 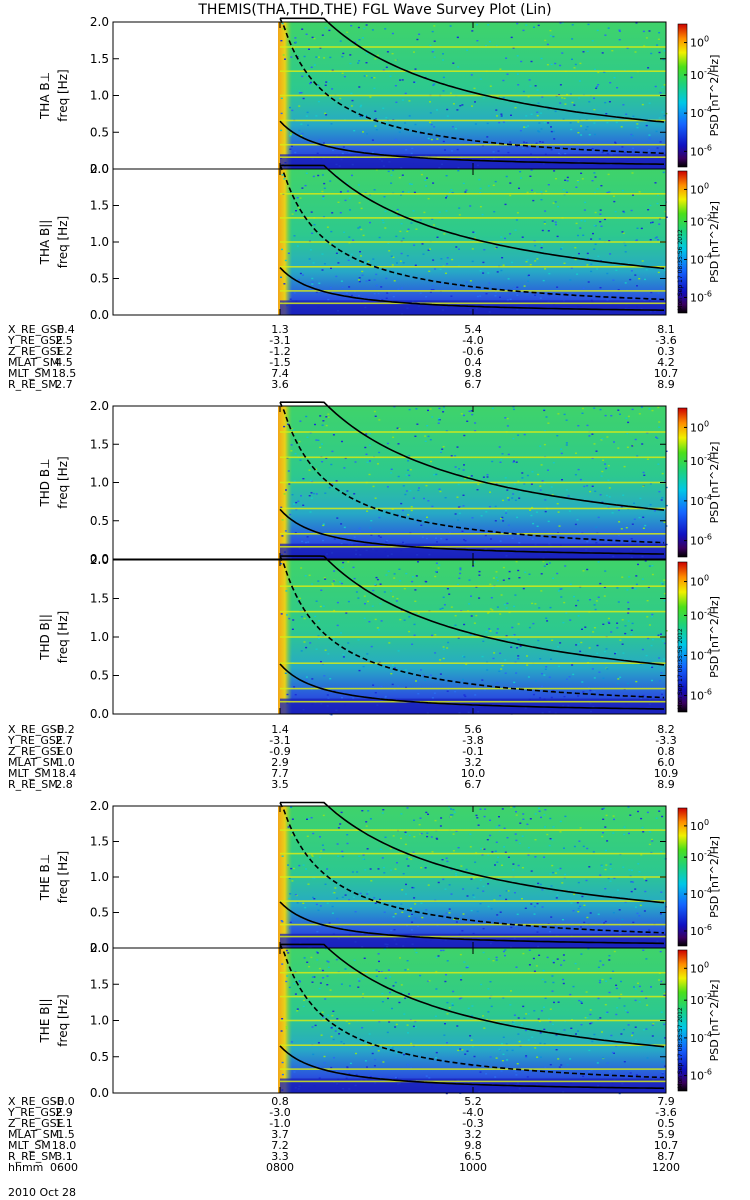 What do you see at coordinates (473, 1156) in the screenshot?
I see `ephemeris-value: 6.5` at bounding box center [473, 1156].